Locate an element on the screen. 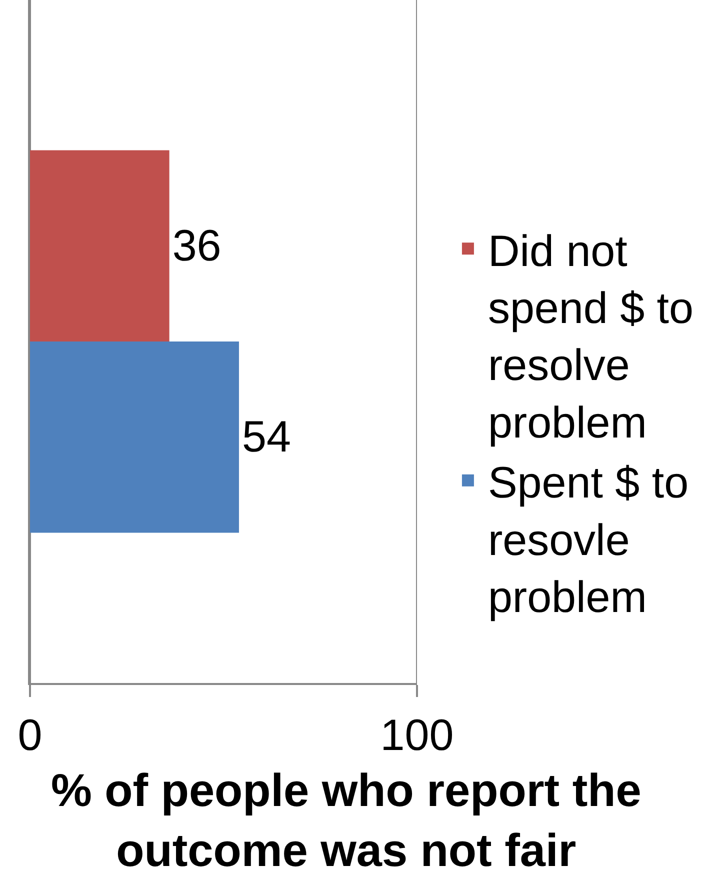 This screenshot has height=878, width=721. data-label: 36 is located at coordinates (197, 245).